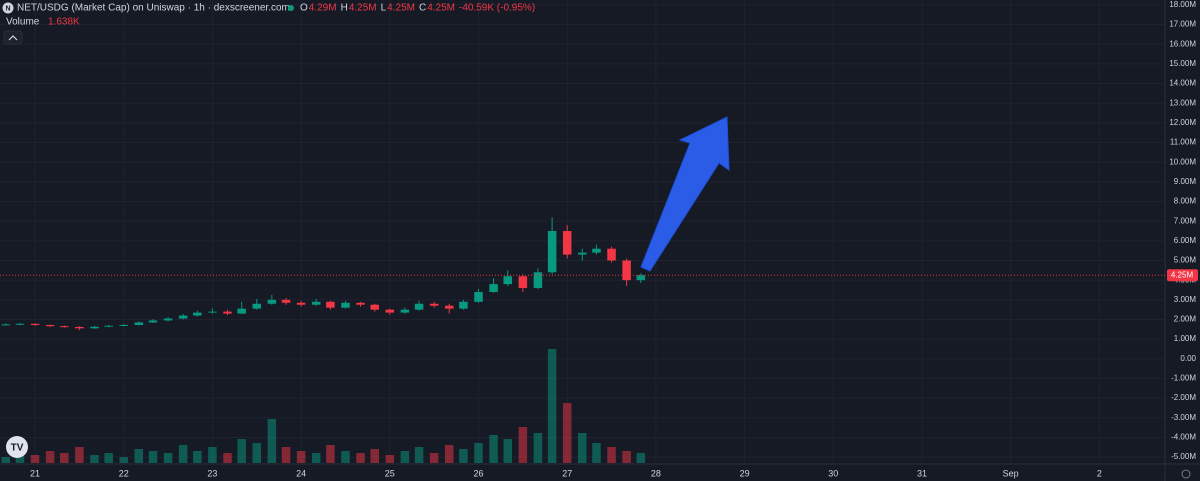 This screenshot has width=1200, height=481. Describe the element at coordinates (212, 473) in the screenshot. I see `x-tick-label: 23` at that location.